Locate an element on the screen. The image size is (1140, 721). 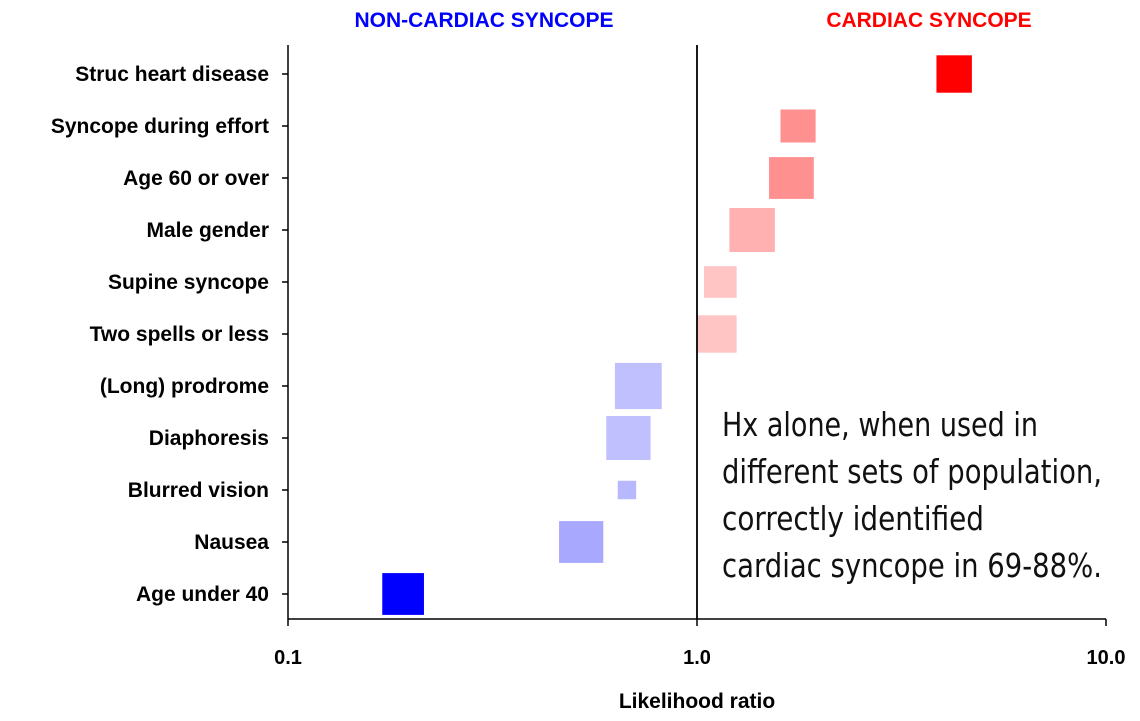
row-label: Blurred vision is located at coordinates (198, 490).